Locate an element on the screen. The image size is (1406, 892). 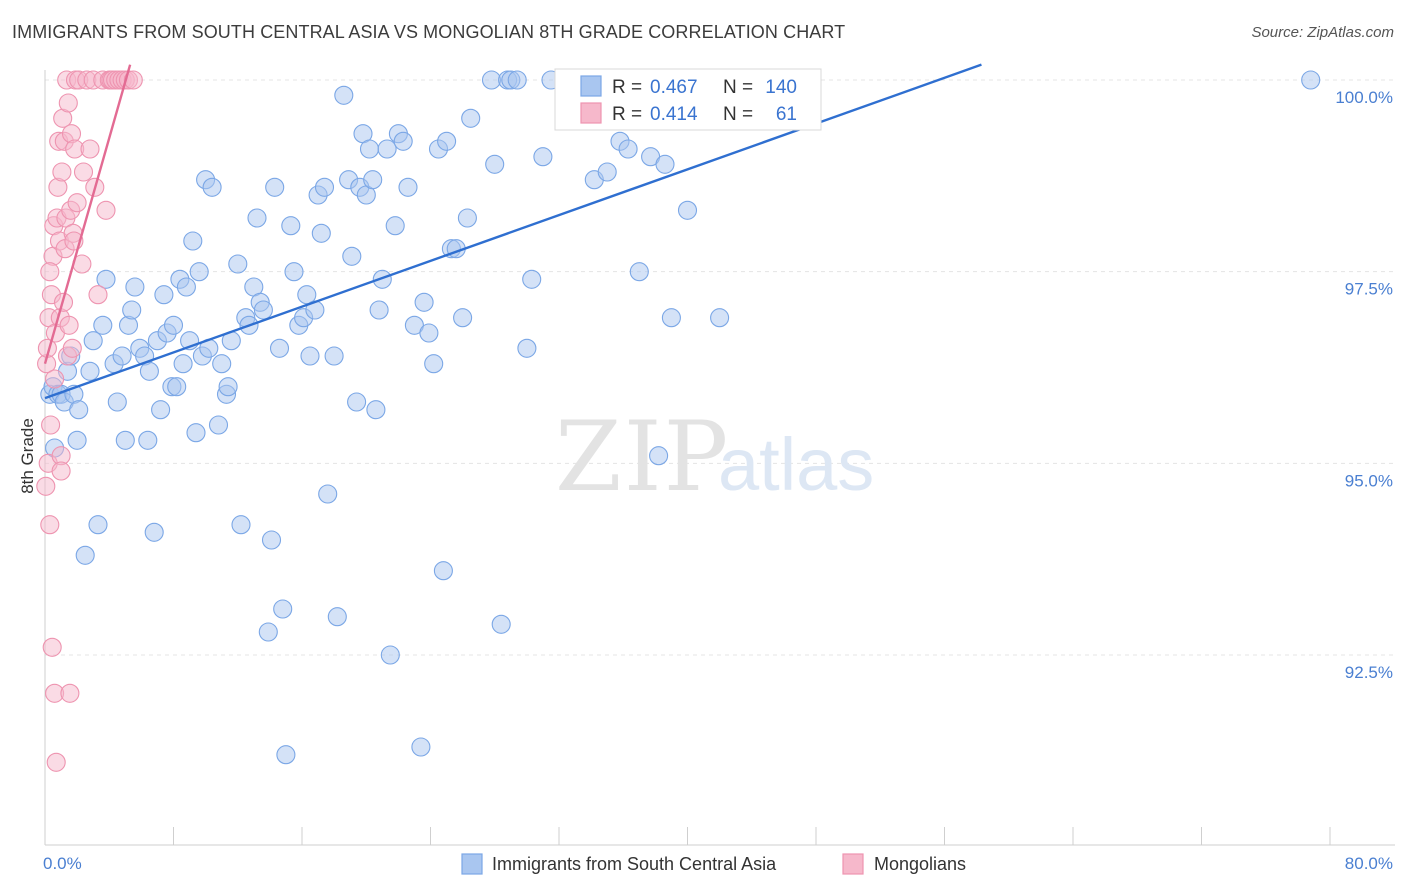
x-tick-labels: 0.0% 80.0% is located at coordinates (718, 863).